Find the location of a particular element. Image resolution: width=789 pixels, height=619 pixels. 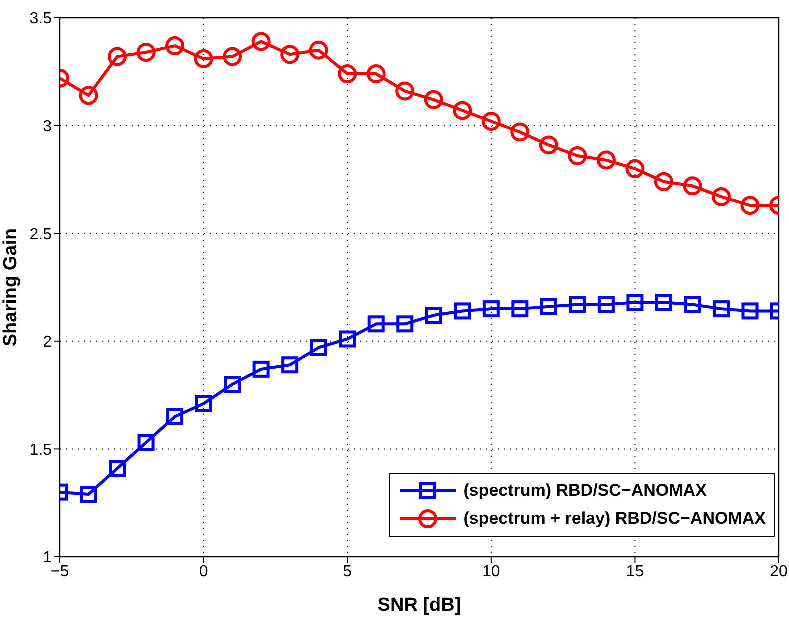

y-tick-label: 3 is located at coordinates (47, 127).